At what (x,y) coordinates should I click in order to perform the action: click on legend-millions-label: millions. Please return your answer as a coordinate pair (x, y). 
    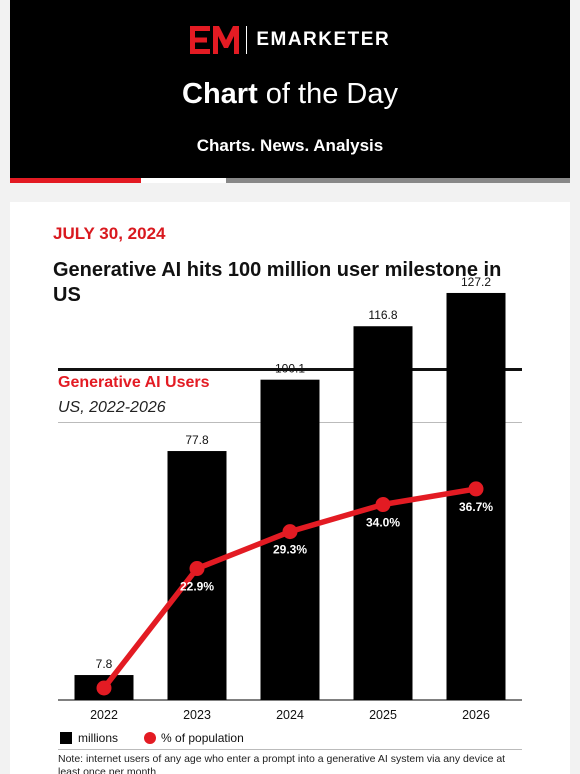
    Looking at the image, I should click on (98, 738).